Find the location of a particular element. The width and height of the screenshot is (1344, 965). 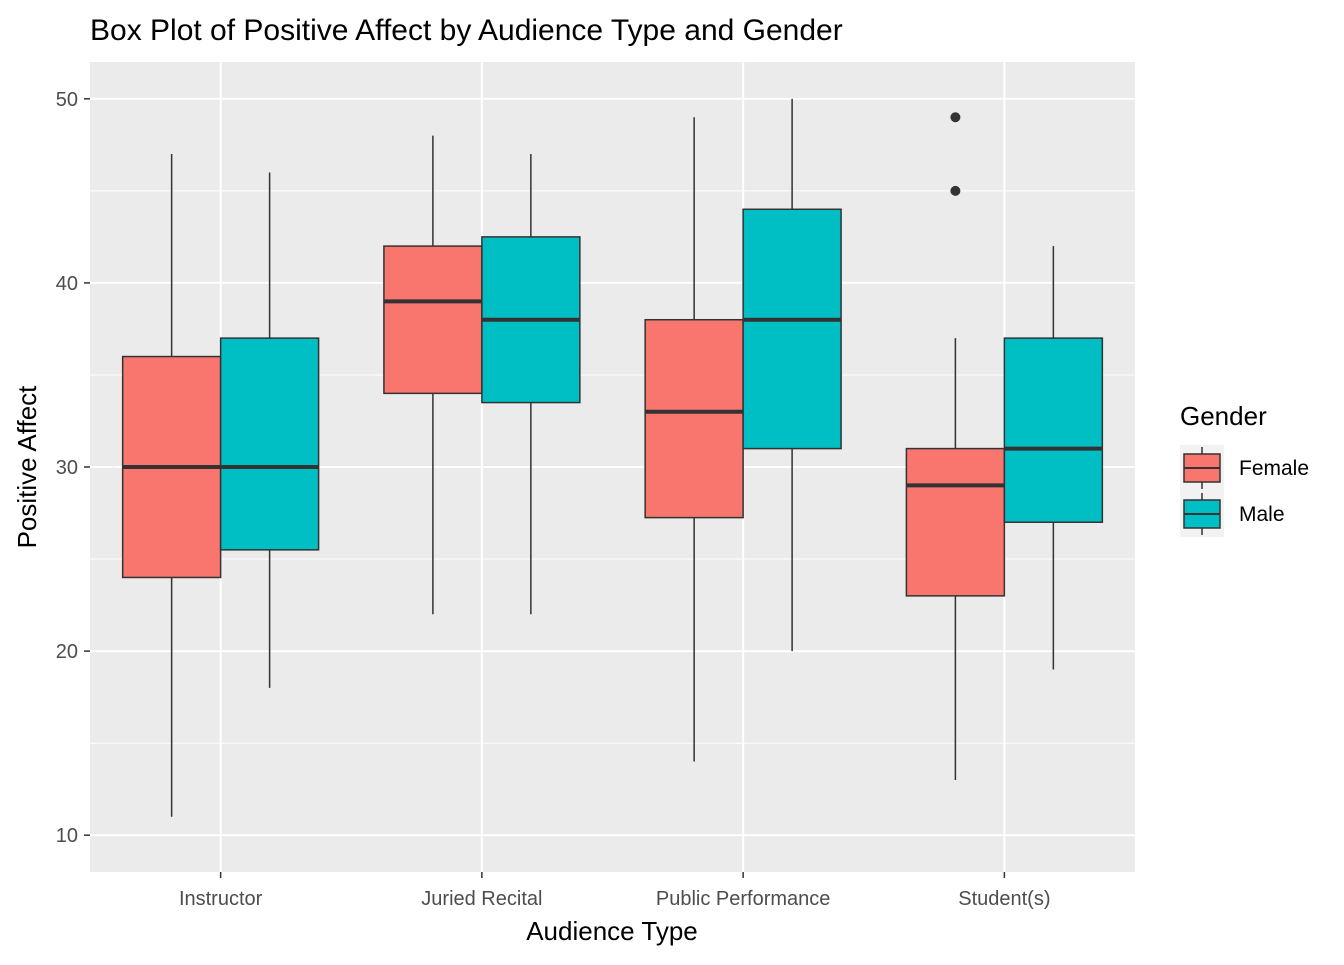

legend-item-female: Female is located at coordinates (1244, 468).